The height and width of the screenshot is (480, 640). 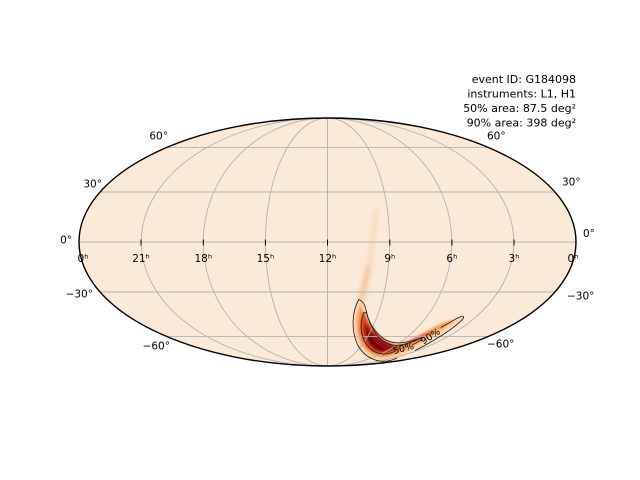 I want to click on contour-50-left, so click(x=378, y=334).